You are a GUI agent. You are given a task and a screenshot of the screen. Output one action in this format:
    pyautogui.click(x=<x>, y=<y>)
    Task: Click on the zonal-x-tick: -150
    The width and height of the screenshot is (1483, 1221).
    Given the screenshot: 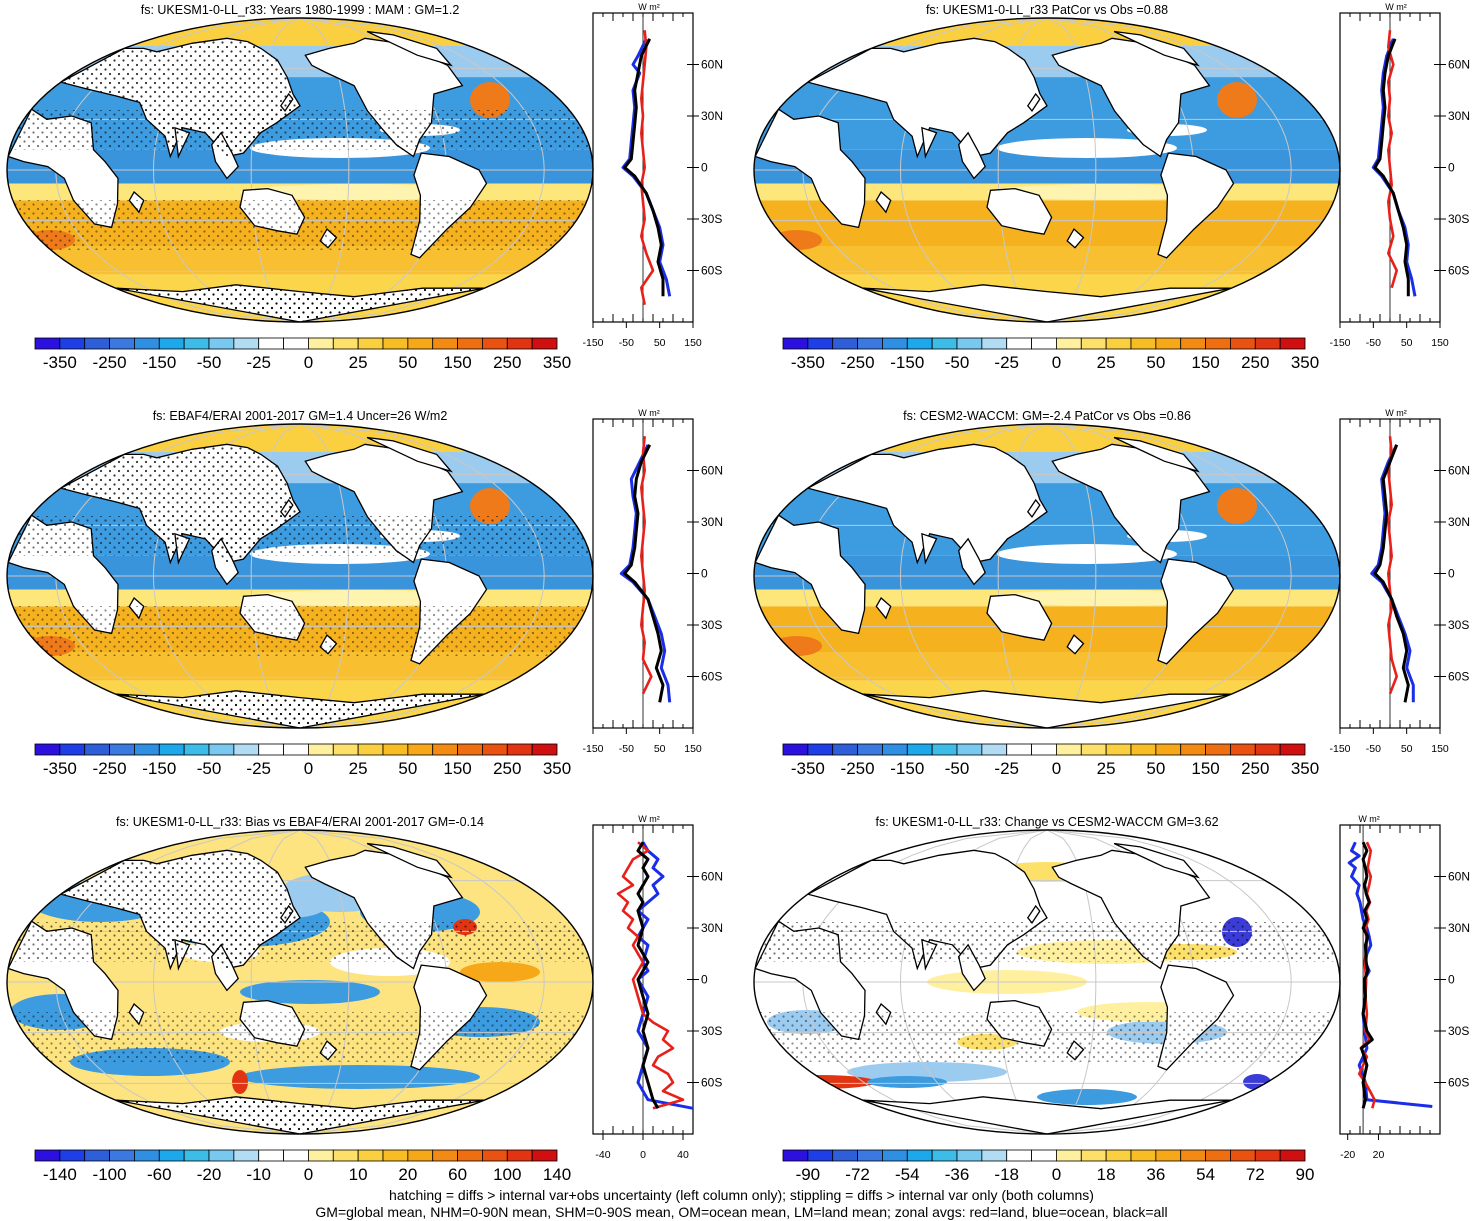 What is the action you would take?
    pyautogui.click(x=592, y=749)
    